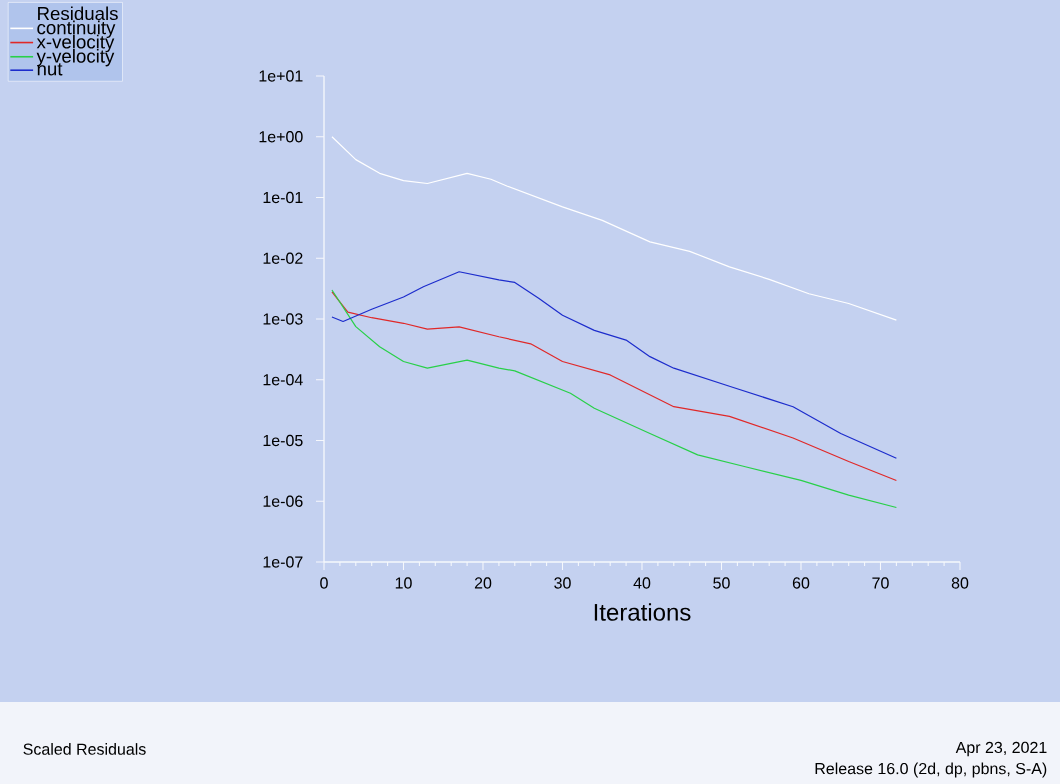 The width and height of the screenshot is (1060, 784). I want to click on text: Release 16.0 (2d, dp, pbns, S-A), so click(931, 770).